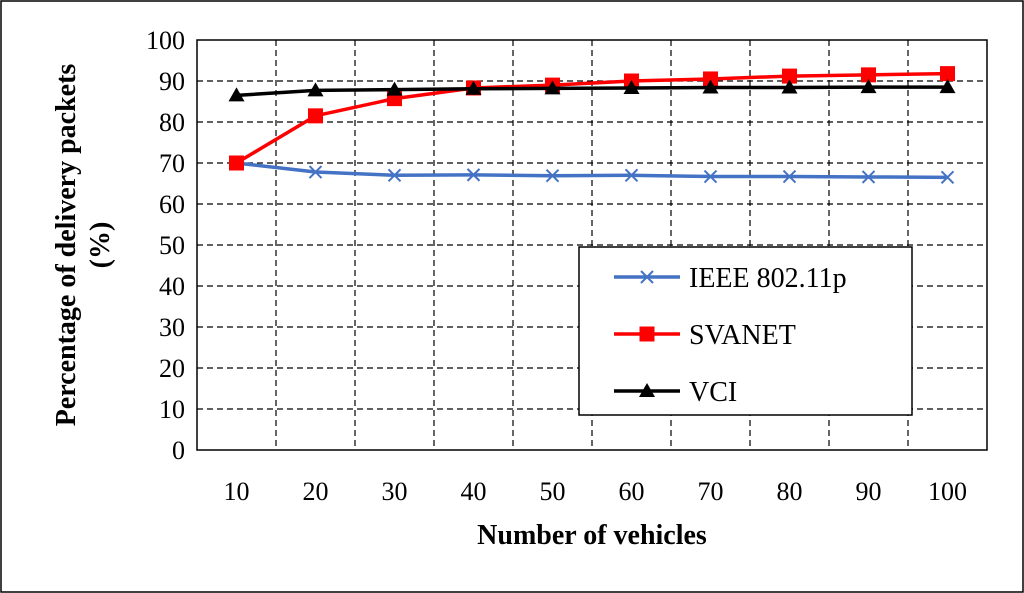 The height and width of the screenshot is (593, 1024). What do you see at coordinates (172, 122) in the screenshot?
I see `y-tick-label: 80` at bounding box center [172, 122].